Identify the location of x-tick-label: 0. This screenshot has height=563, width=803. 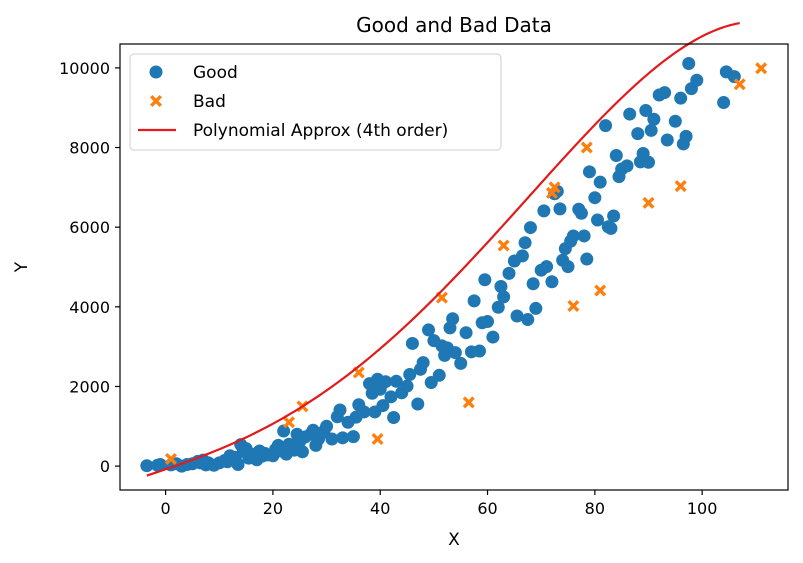
(166, 508).